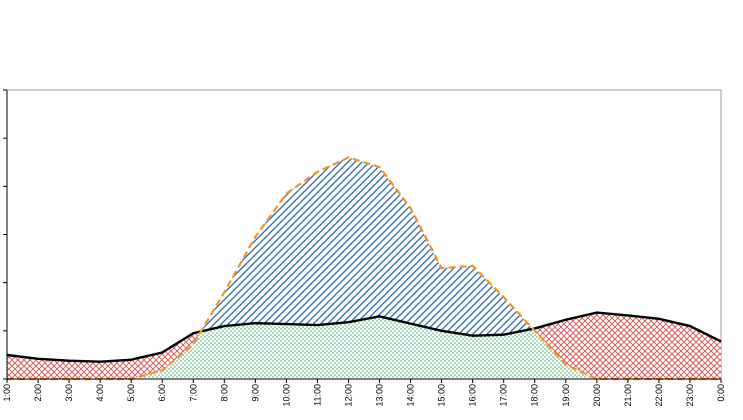  I want to click on x-tick-label: 23:00, so click(690, 395).